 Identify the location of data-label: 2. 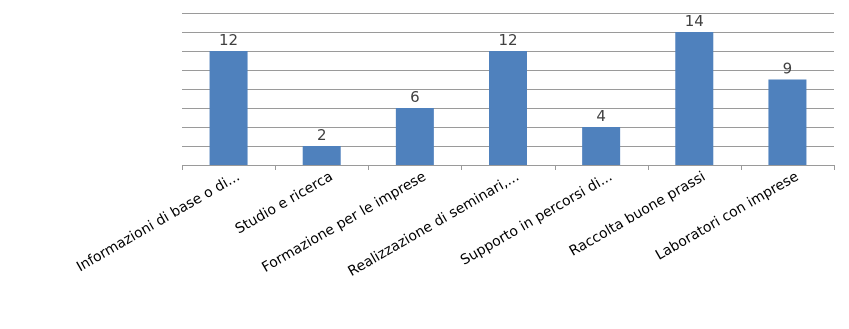
(322, 135).